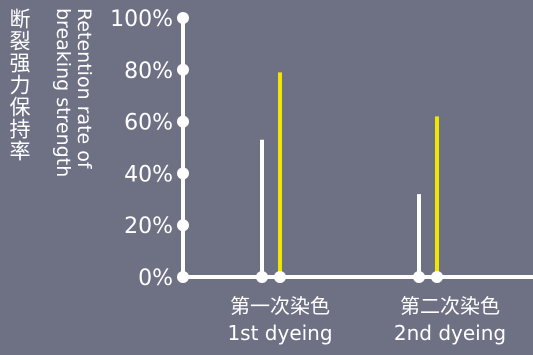  Describe the element at coordinates (280, 277) in the screenshot. I see `bar-base-dot-series2-cat1` at that location.